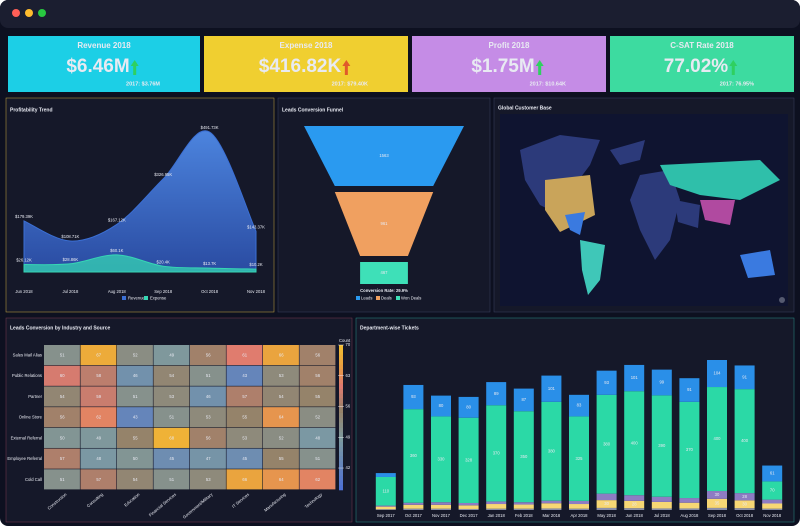  What do you see at coordinates (400, 14) in the screenshot?
I see `title-bar` at bounding box center [400, 14].